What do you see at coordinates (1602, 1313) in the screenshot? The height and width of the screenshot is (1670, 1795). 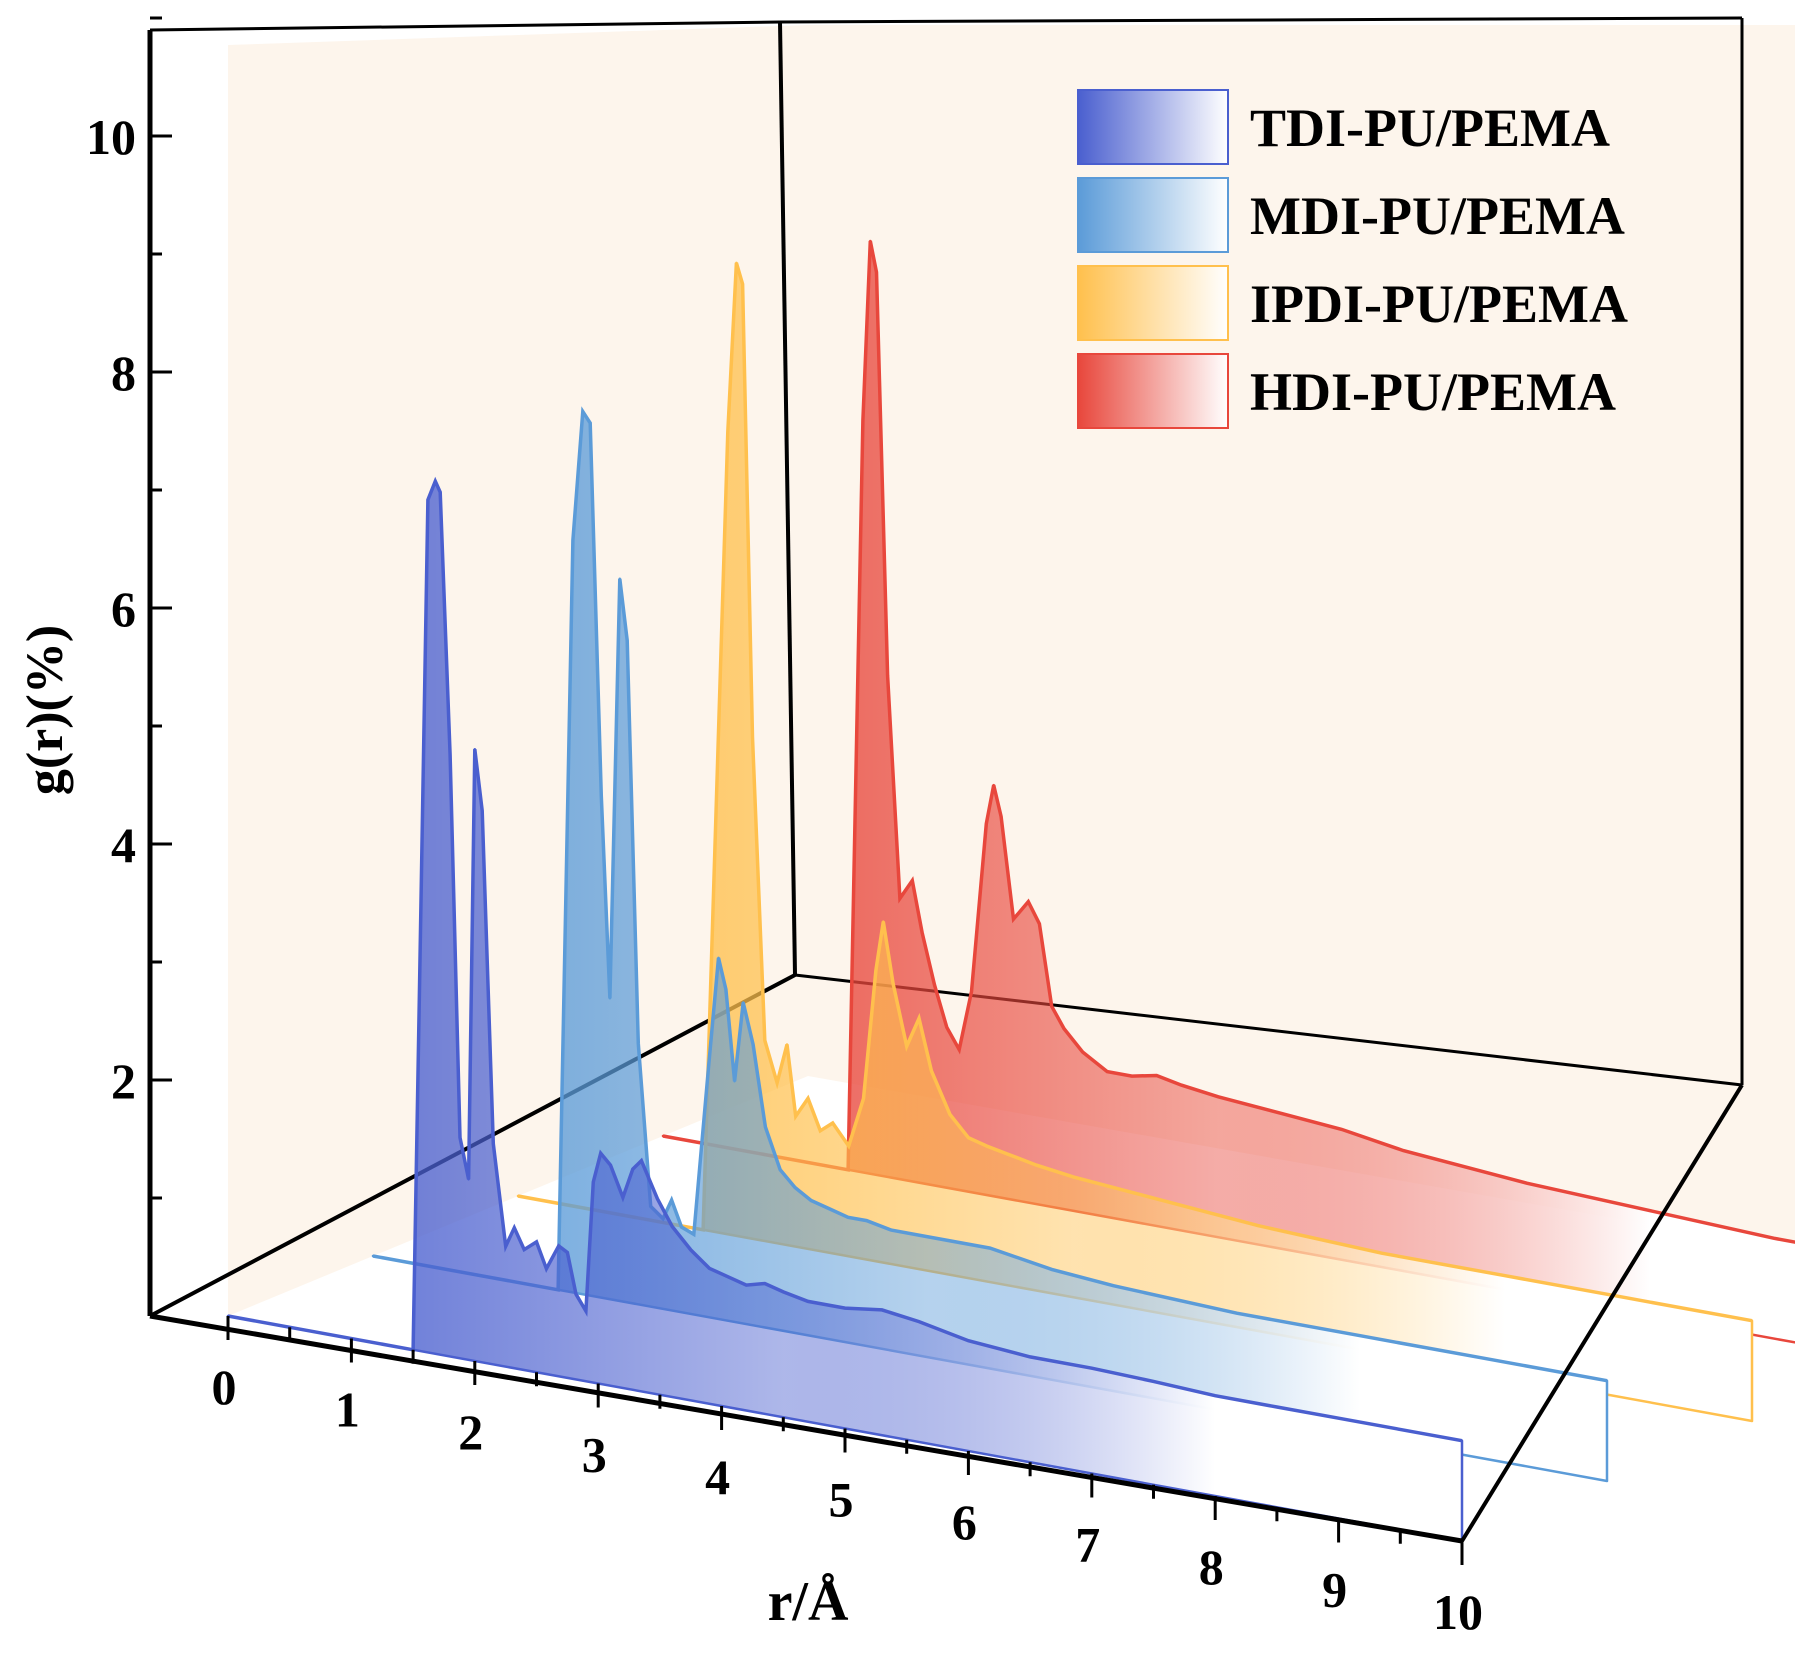 I see `right-floor-edge` at bounding box center [1602, 1313].